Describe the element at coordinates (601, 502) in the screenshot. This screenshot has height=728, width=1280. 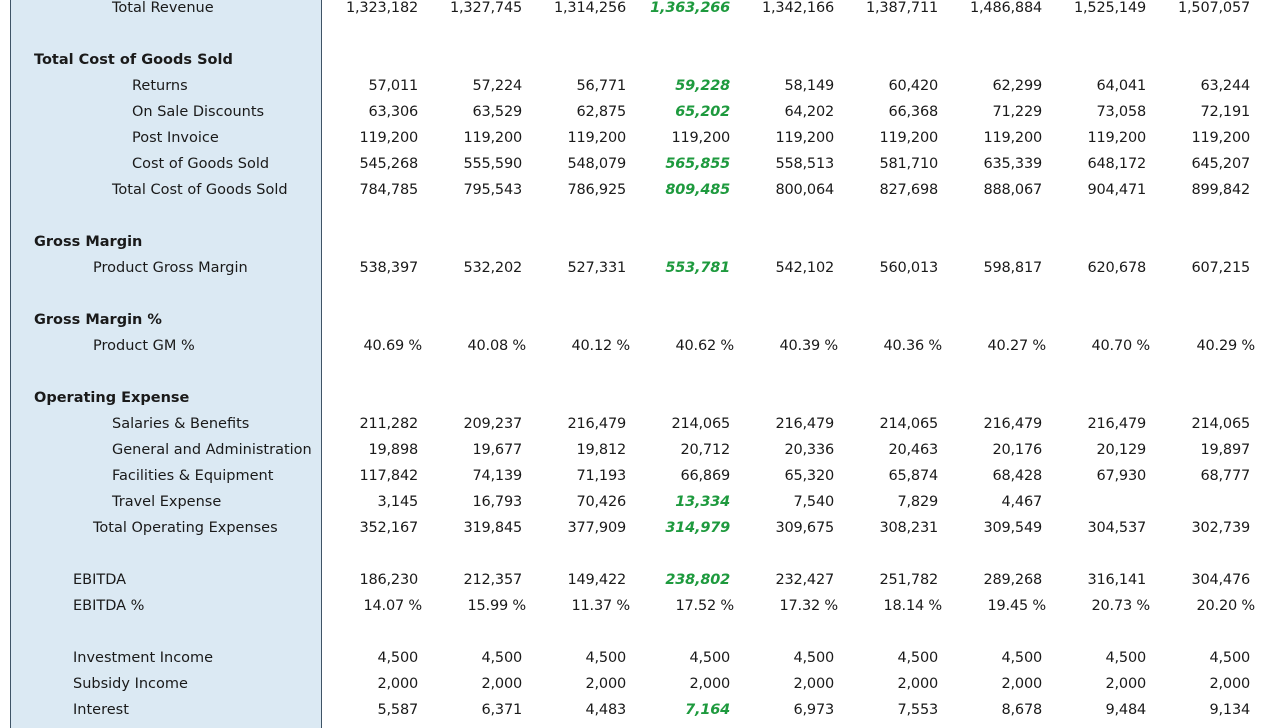
I see `table-cell: 70,426` at that location.